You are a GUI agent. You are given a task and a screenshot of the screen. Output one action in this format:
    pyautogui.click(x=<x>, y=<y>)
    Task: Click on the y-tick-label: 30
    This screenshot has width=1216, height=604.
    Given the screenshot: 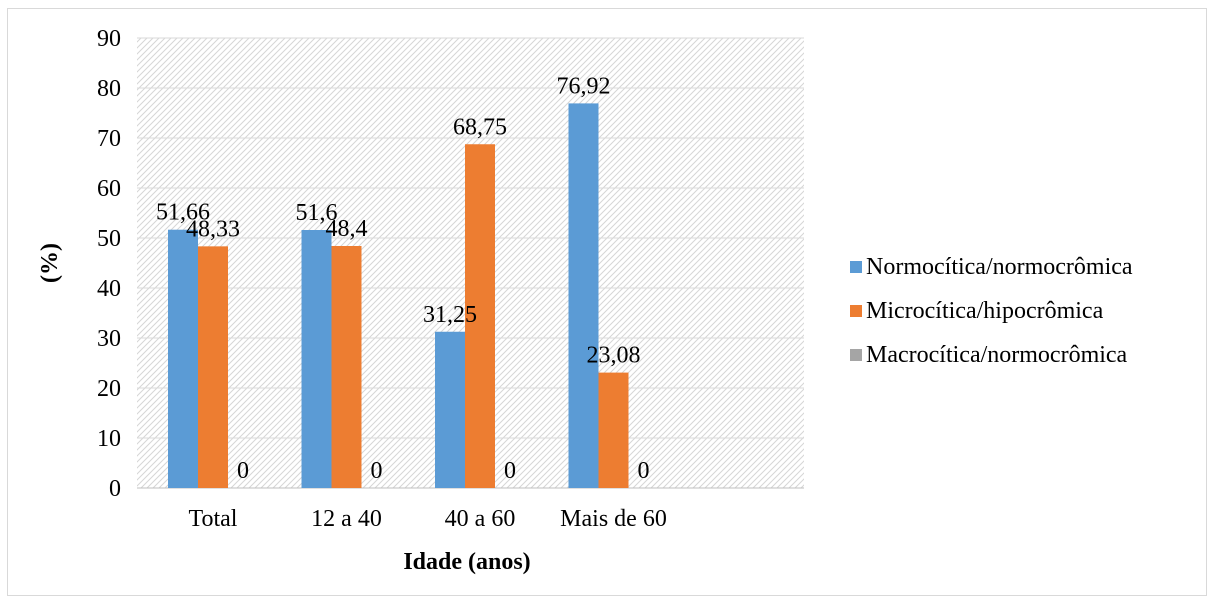 What is the action you would take?
    pyautogui.click(x=109, y=339)
    